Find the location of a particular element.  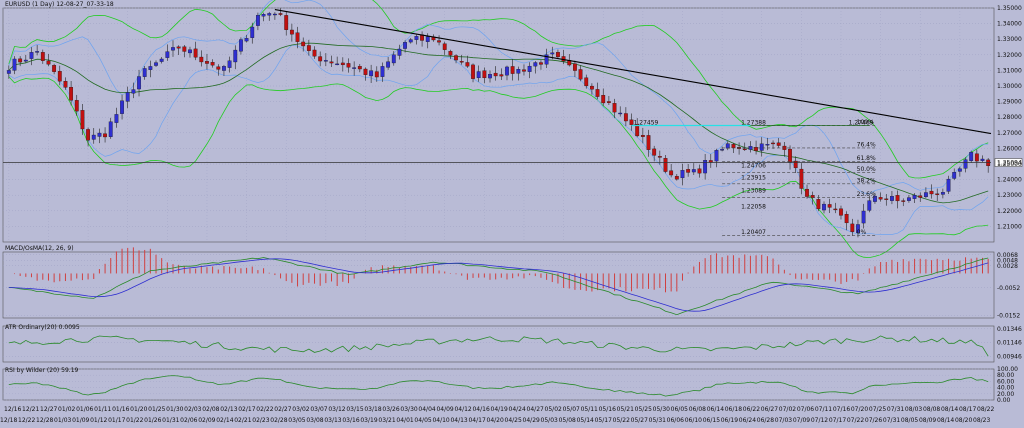

x-tick-label: 07/31 is located at coordinates (895, 409).